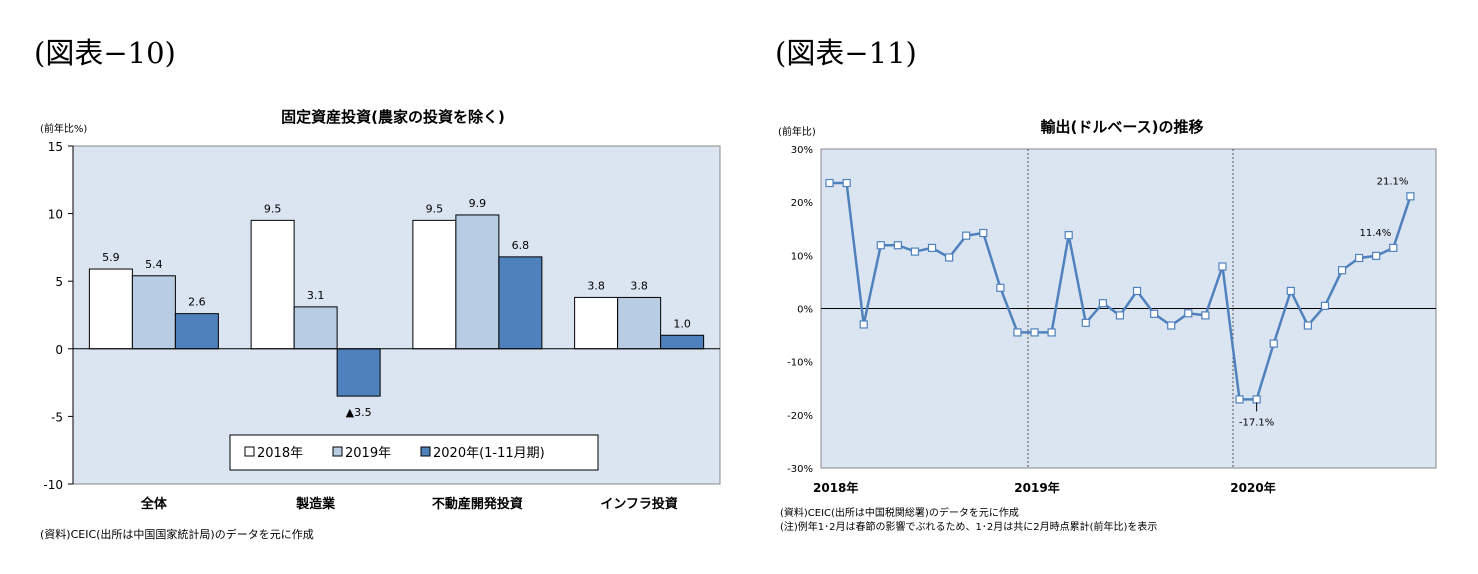  Describe the element at coordinates (55, 215) in the screenshot. I see `y-tick-label: 10` at that location.